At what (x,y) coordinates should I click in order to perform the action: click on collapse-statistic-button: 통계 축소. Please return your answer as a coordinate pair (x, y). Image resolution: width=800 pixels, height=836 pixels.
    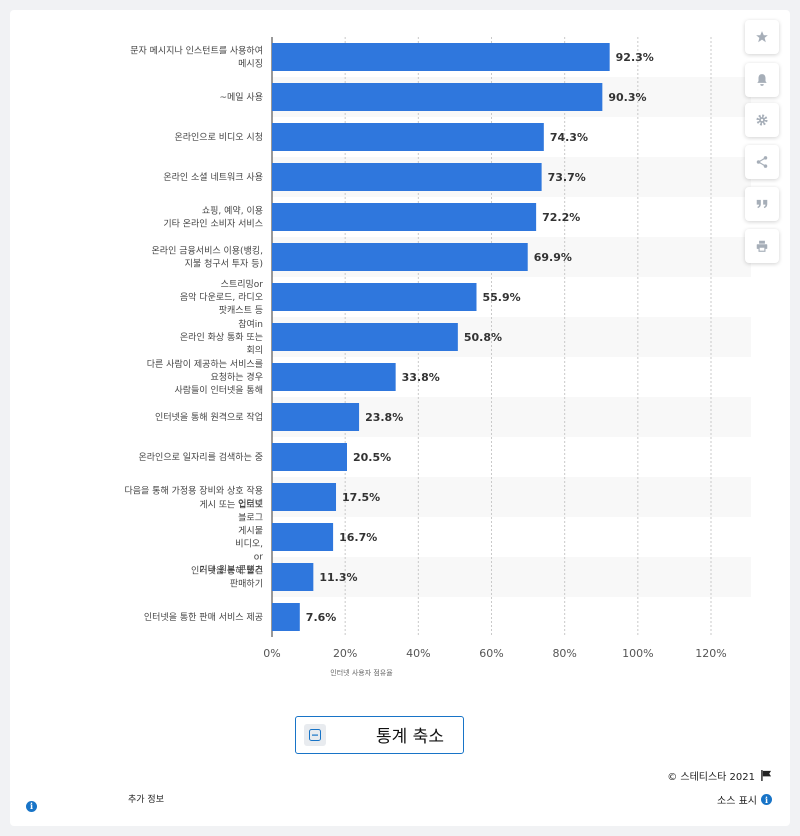
    Looking at the image, I should click on (379, 735).